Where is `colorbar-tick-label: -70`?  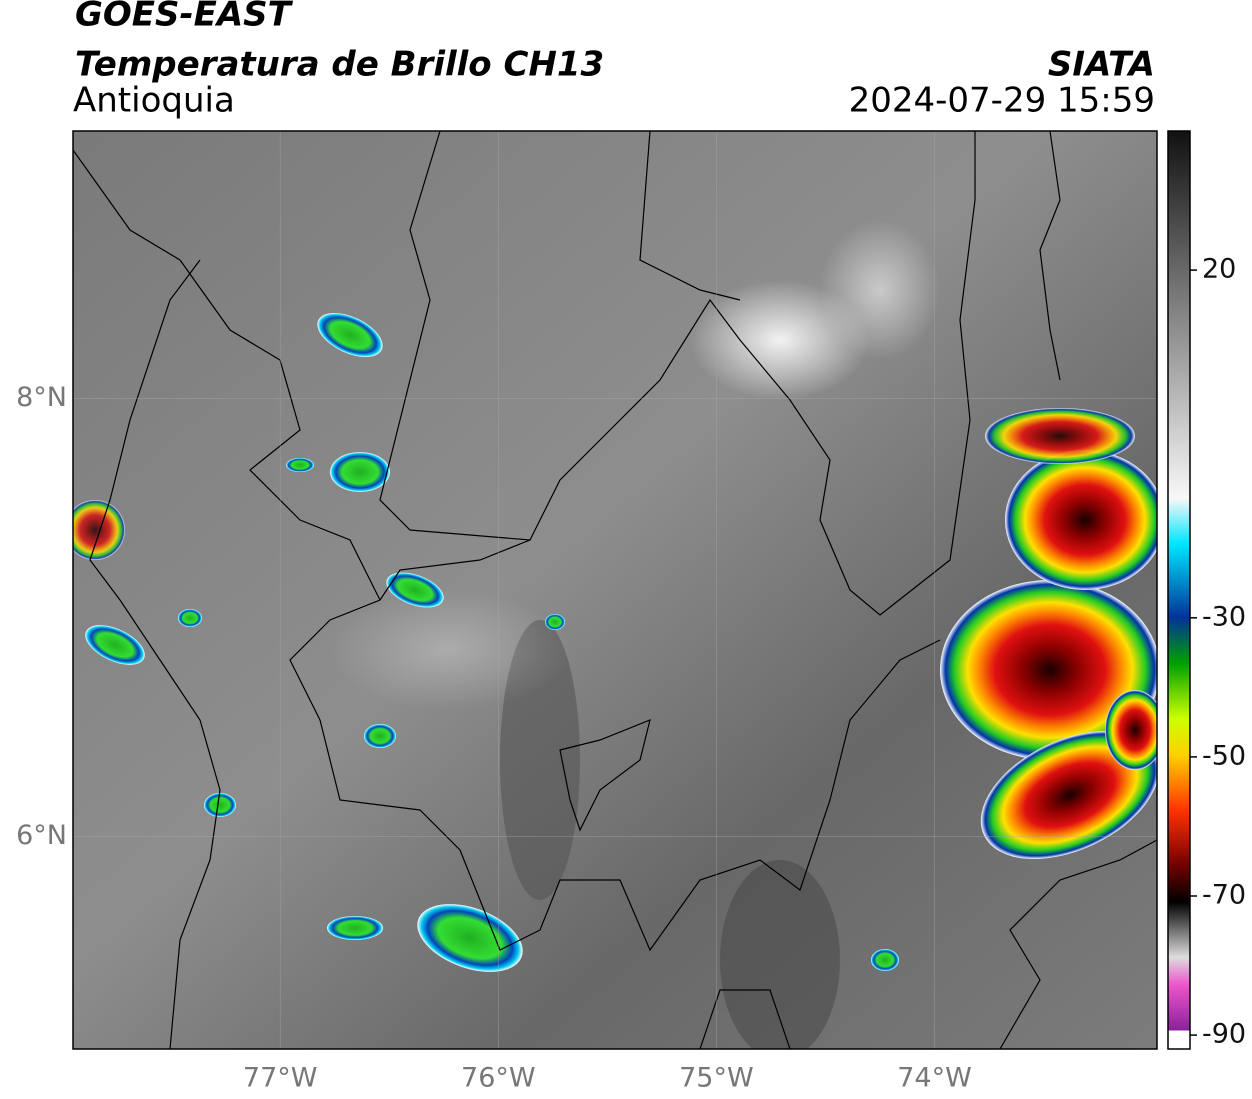
colorbar-tick-label: -70 is located at coordinates (1224, 895).